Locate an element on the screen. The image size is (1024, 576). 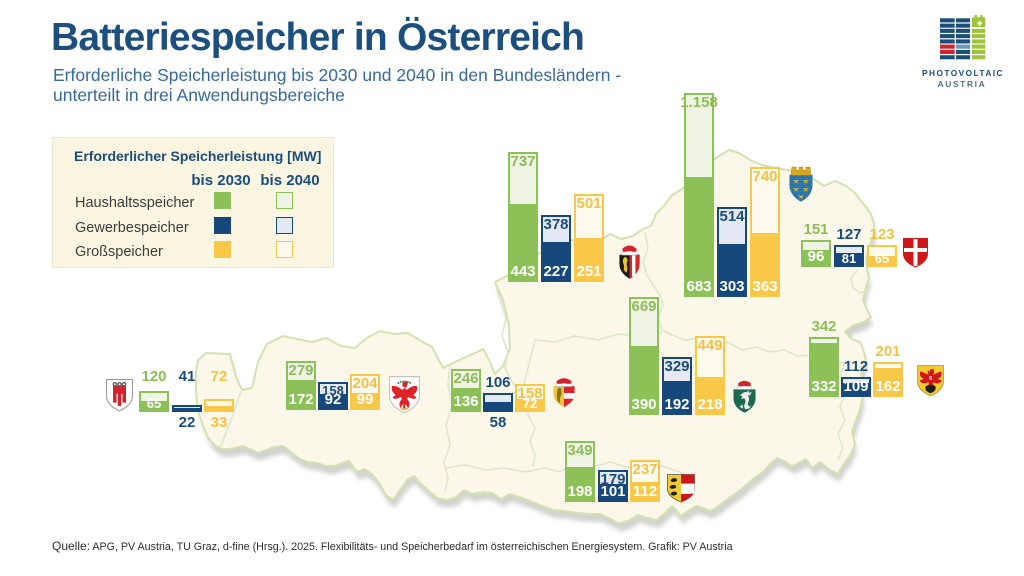
svg-text: PHOTOVOLTAIC is located at coordinates (963, 73).